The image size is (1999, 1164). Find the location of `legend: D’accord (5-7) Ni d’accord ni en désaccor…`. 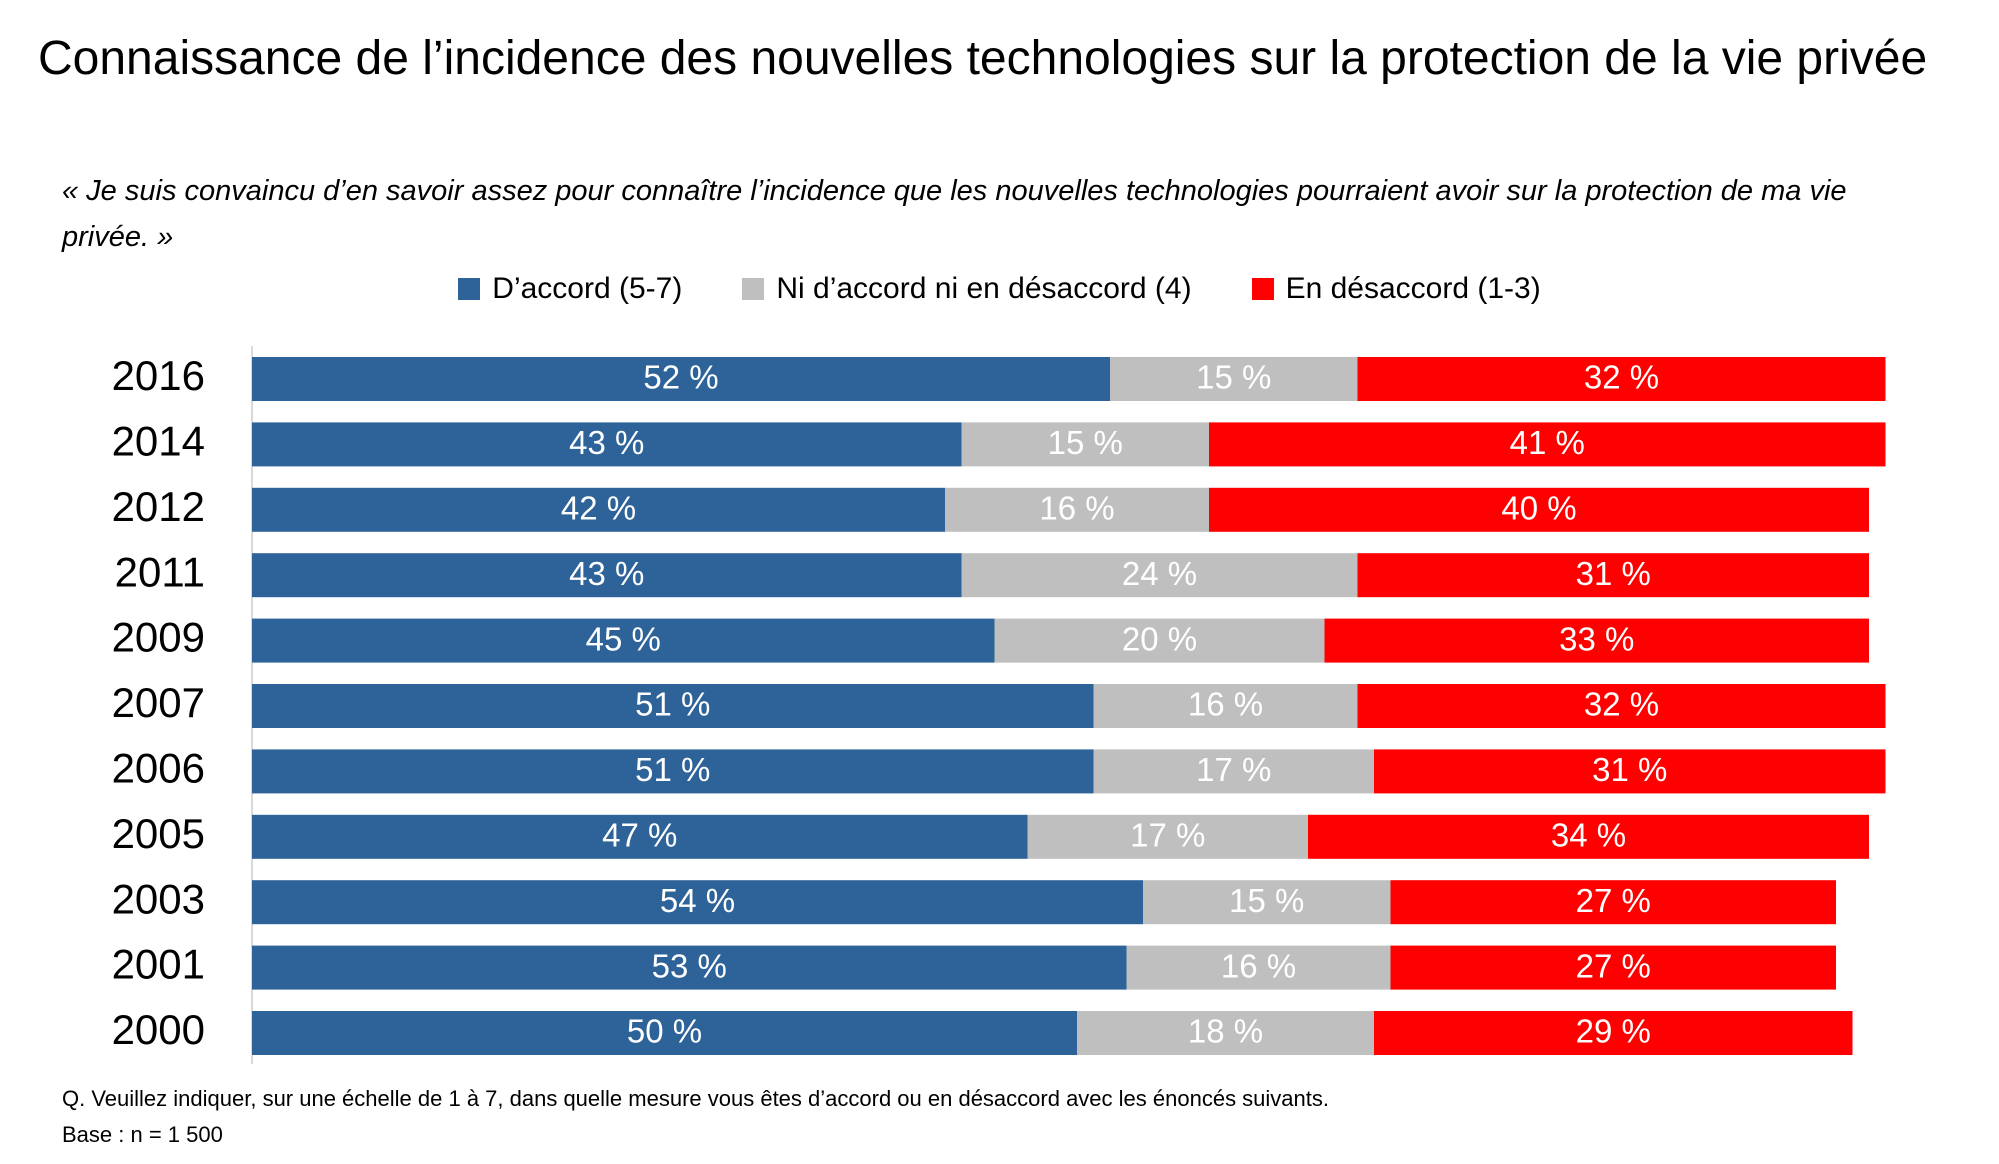

legend: D’accord (5-7) Ni d’accord ni en désaccor… is located at coordinates (999, 289).